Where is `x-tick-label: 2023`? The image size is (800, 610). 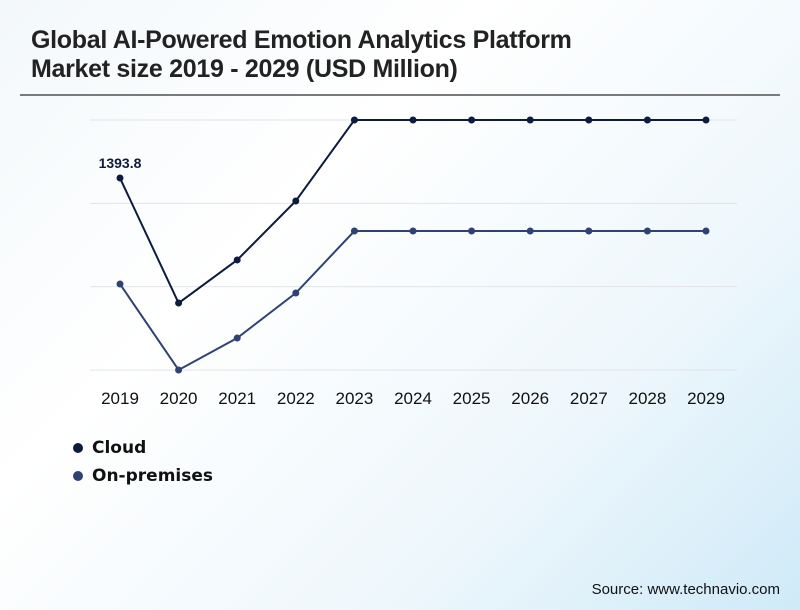 x-tick-label: 2023 is located at coordinates (354, 398).